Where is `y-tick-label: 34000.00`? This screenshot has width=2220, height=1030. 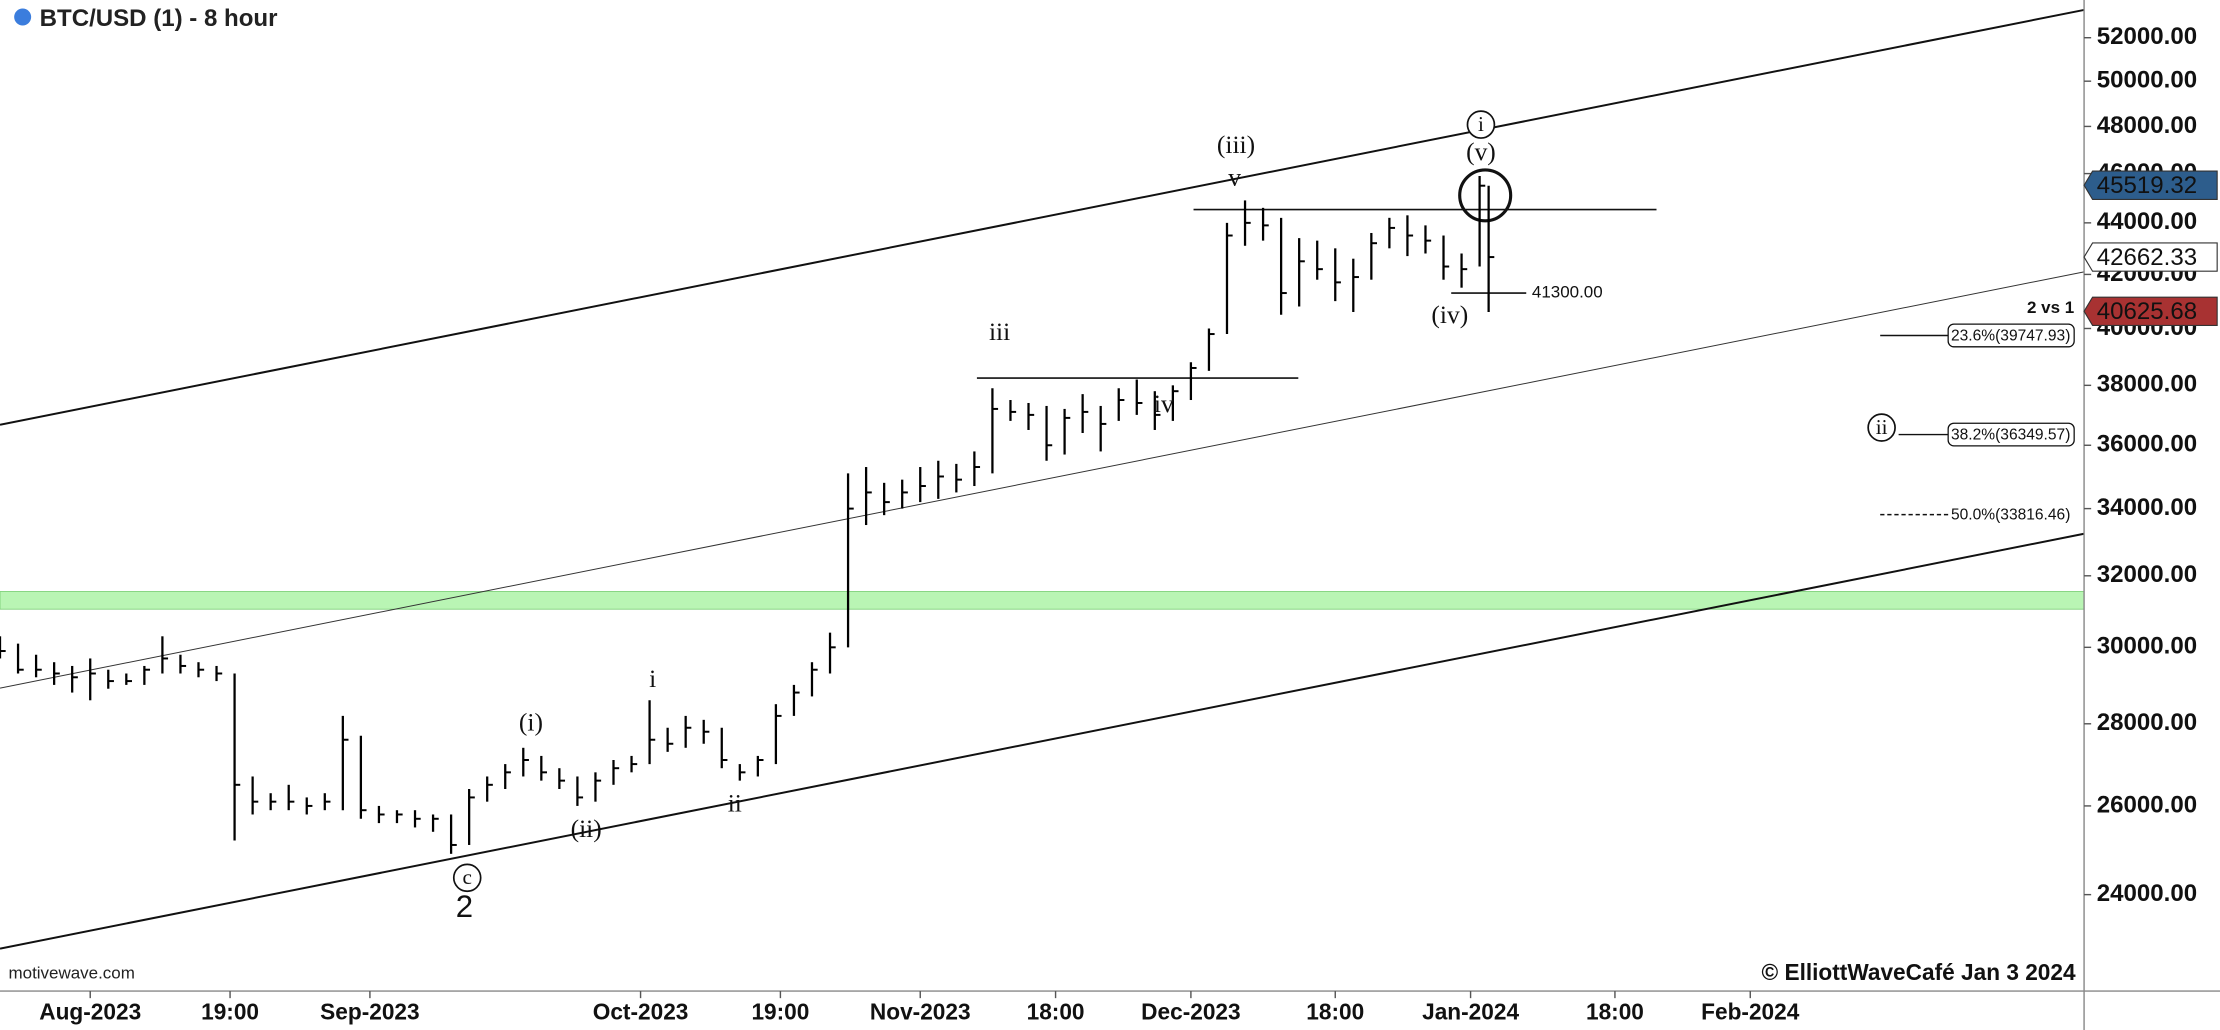
y-tick-label: 34000.00 is located at coordinates (2147, 507).